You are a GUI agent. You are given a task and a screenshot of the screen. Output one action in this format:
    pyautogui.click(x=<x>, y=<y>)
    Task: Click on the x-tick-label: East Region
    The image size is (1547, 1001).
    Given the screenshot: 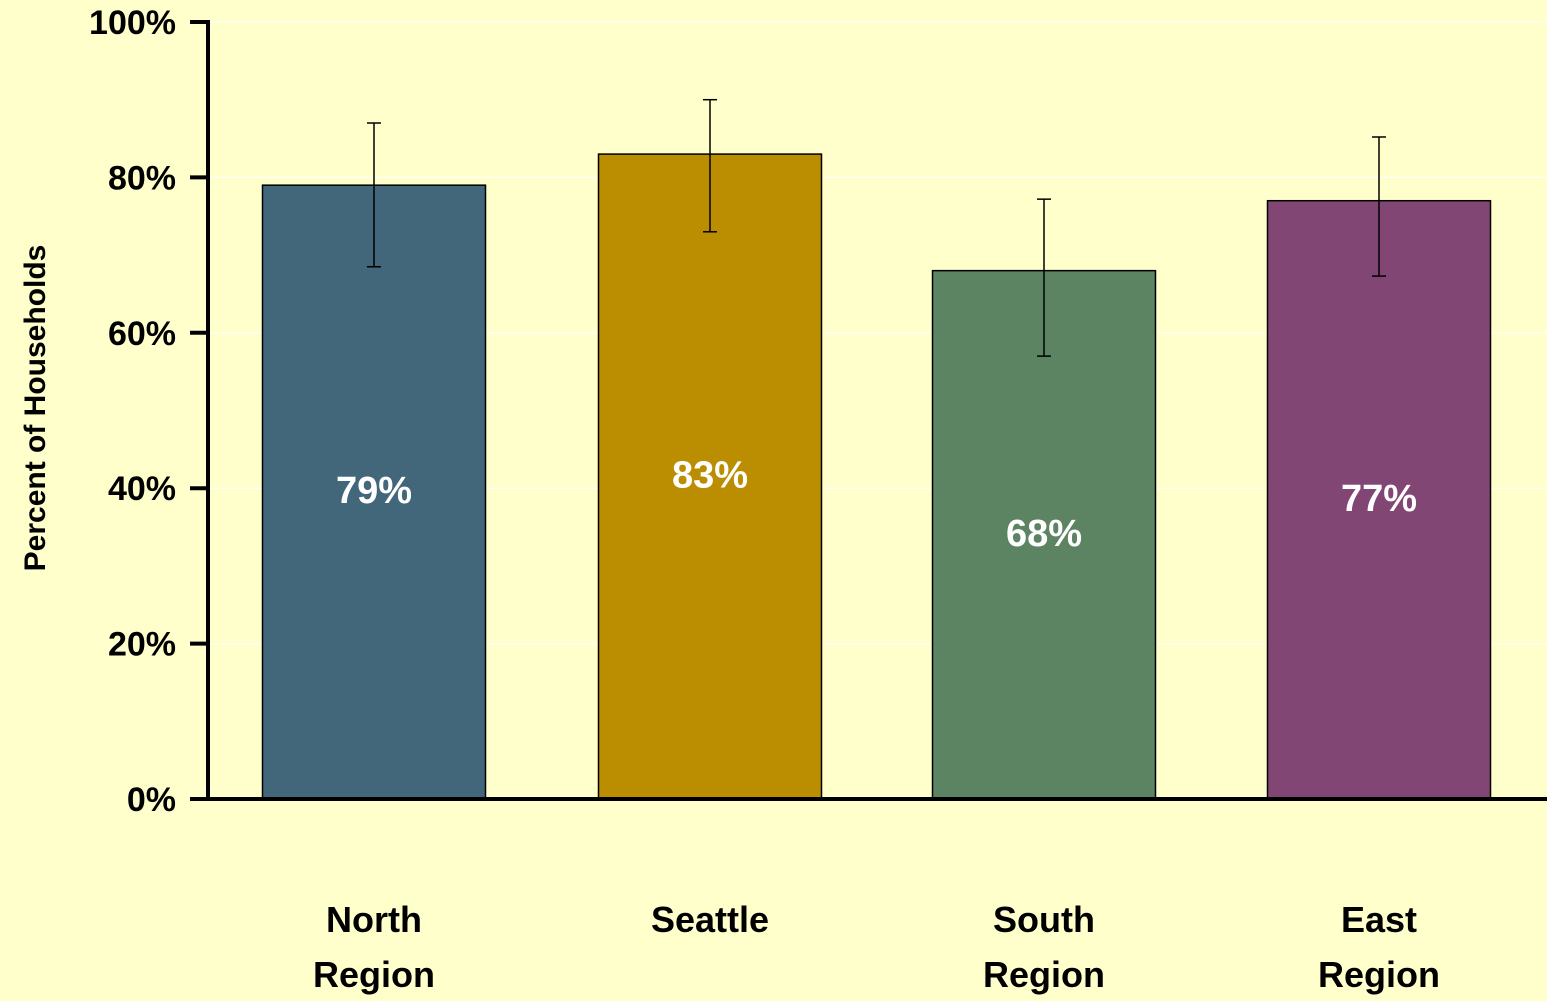 What is the action you would take?
    pyautogui.click(x=1379, y=947)
    